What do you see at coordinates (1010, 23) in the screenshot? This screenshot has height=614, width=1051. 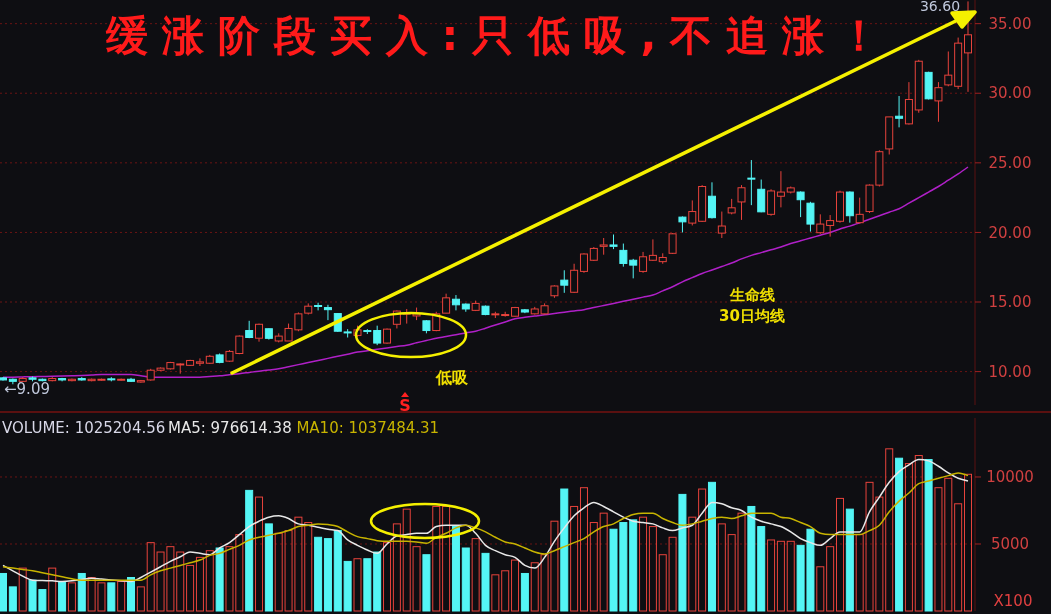 I see `y-tick-label: 35.00` at bounding box center [1010, 23].